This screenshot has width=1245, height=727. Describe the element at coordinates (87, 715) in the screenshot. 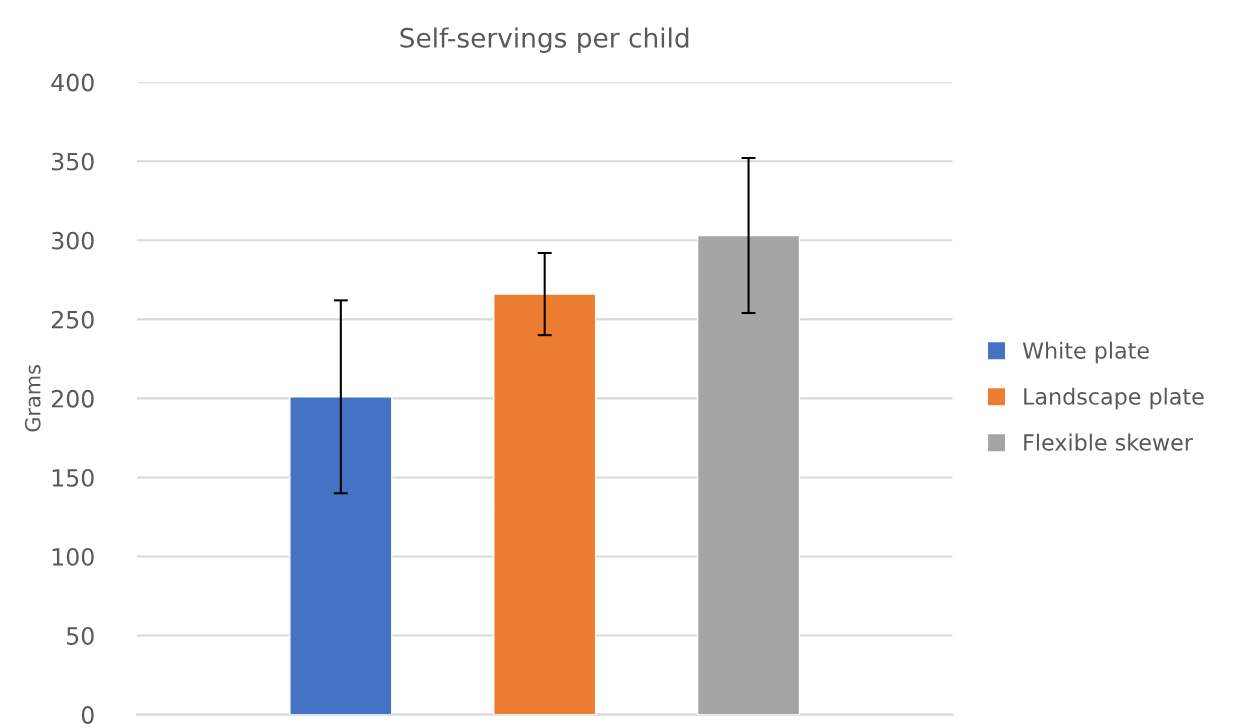

I see `y-tick-label: 0` at that location.